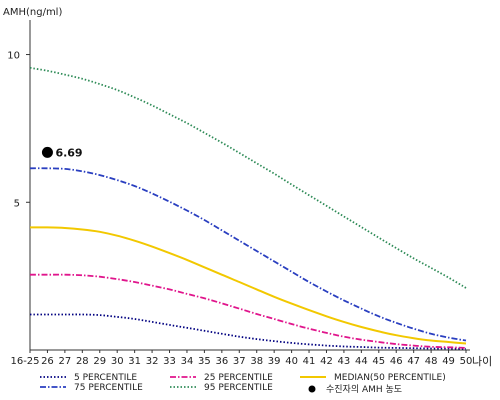 This screenshot has width=500, height=400. I want to click on x-tick-label: 39, so click(274, 361).